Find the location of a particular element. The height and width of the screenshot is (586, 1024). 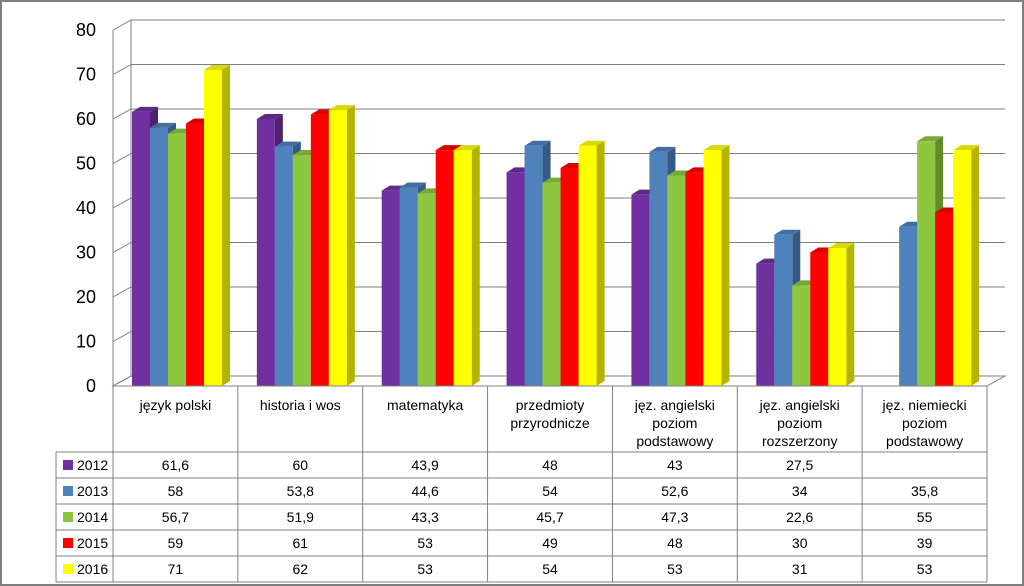

data-table-cell: 51,9 is located at coordinates (300, 517).